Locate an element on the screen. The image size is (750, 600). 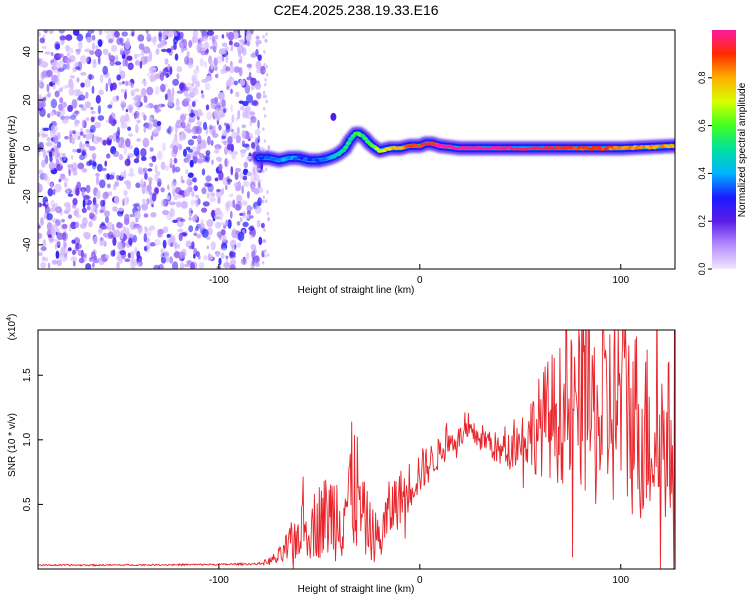
snr-y-tick-label: 0.5 is located at coordinates (27, 504).